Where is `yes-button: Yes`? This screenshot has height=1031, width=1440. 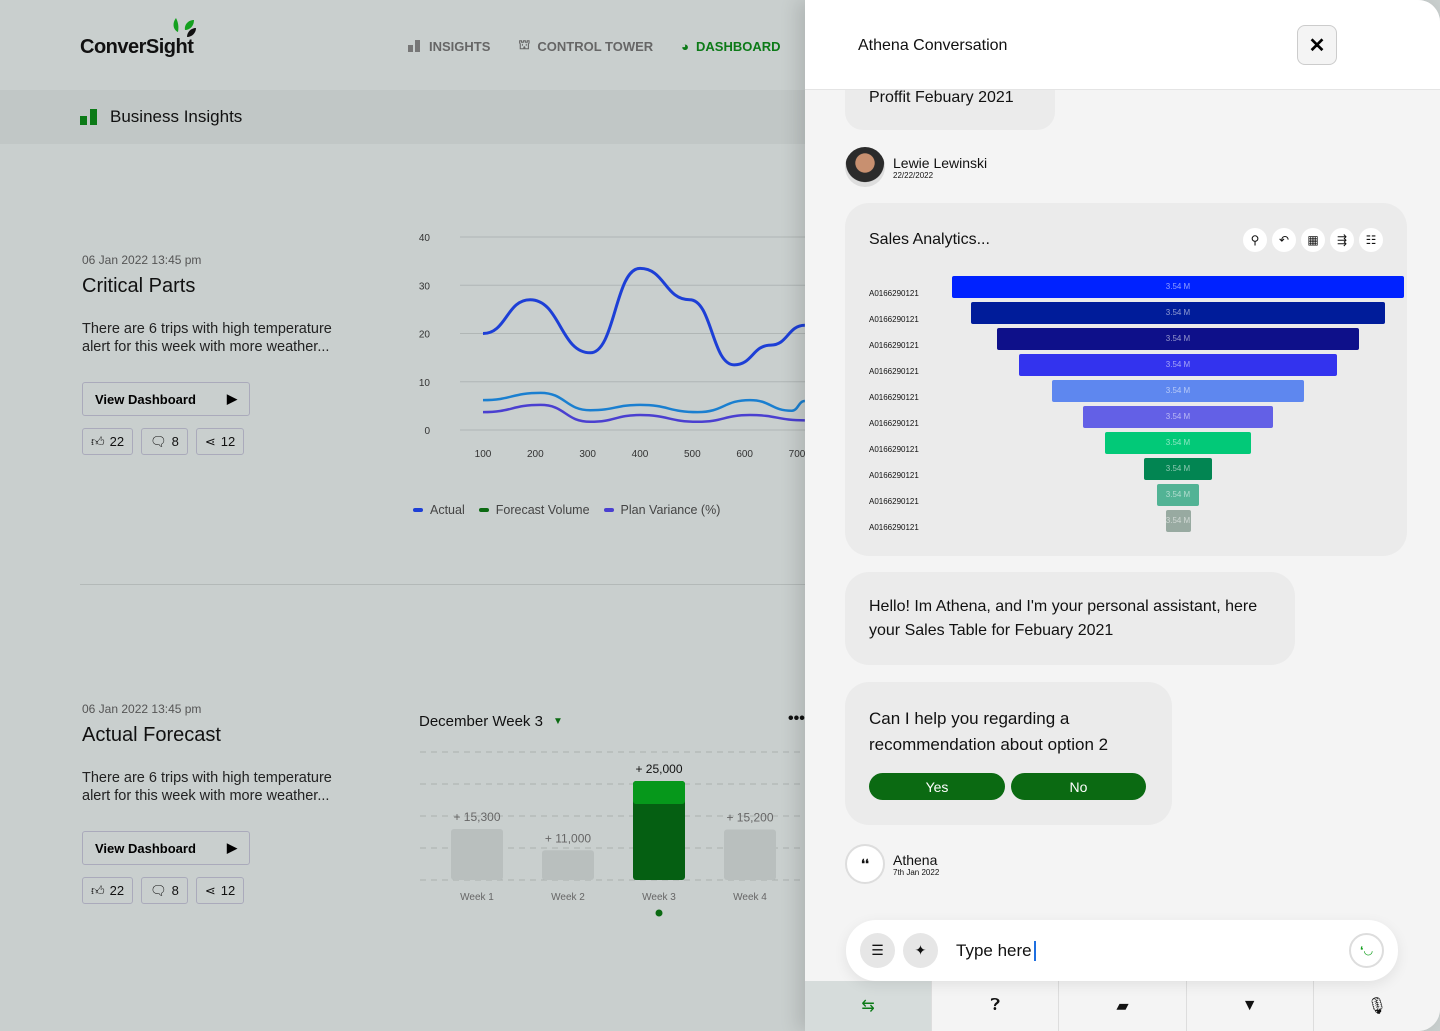 yes-button: Yes is located at coordinates (937, 786).